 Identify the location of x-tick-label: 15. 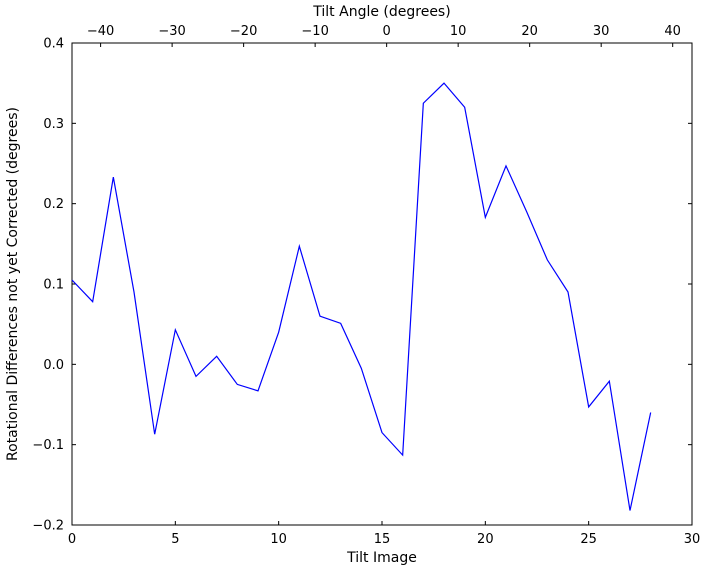
(382, 539).